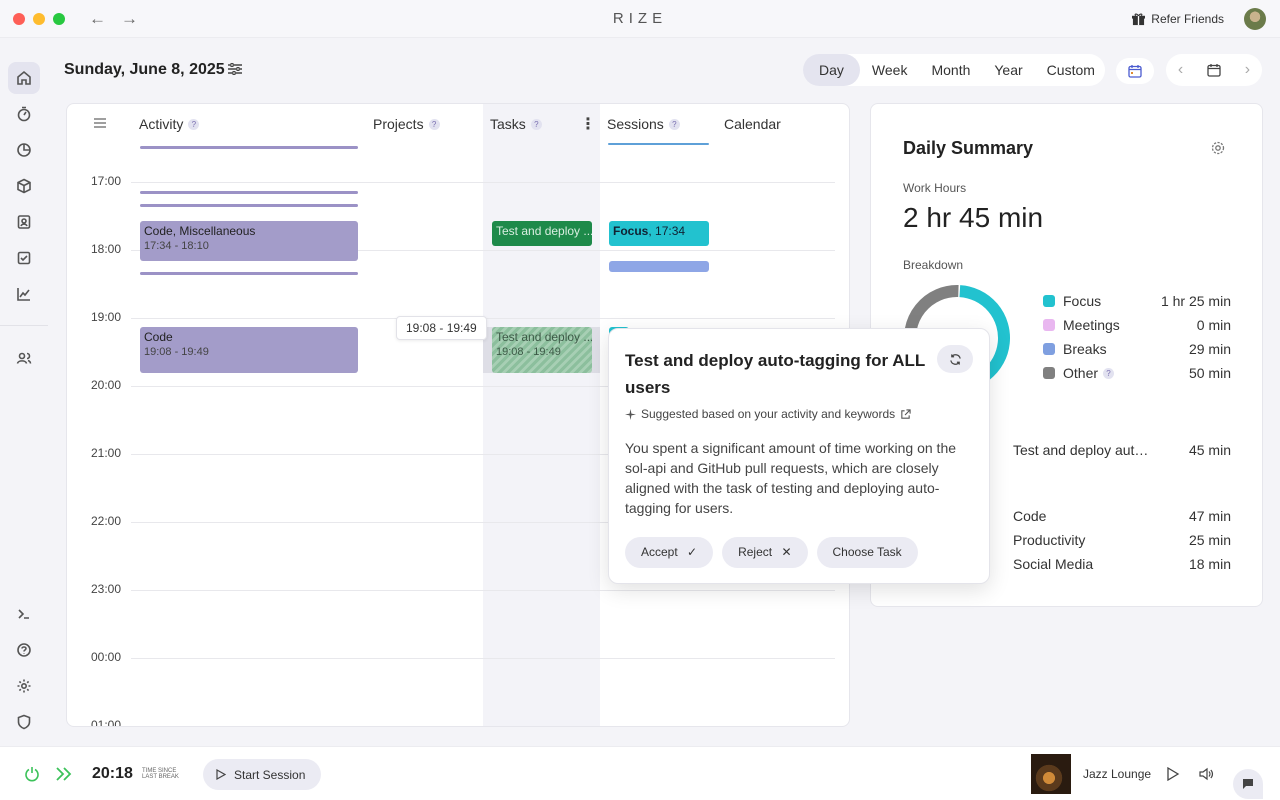  Describe the element at coordinates (670, 231) in the screenshot. I see `session-block-time: 17:34` at that location.